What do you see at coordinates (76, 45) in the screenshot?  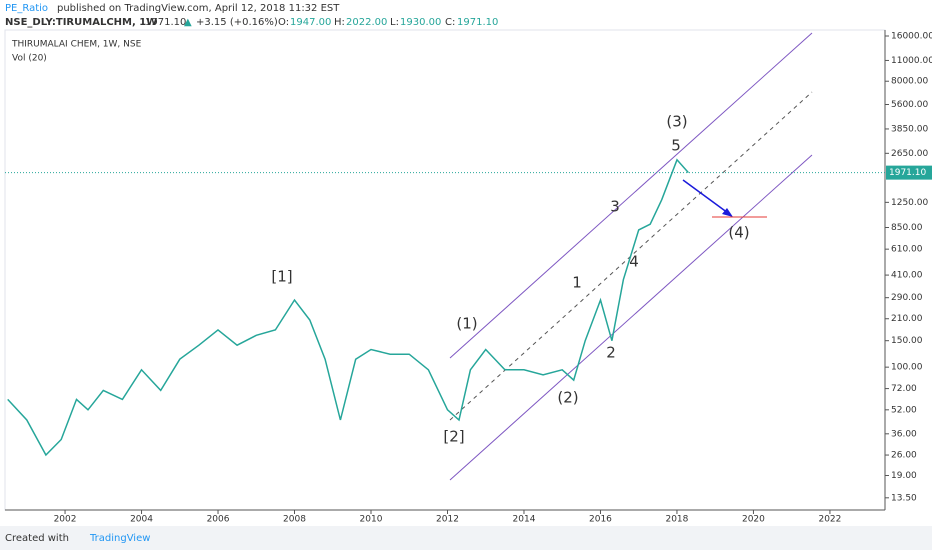 I see `chart-title: THIRUMALAI CHEM, 1W, NSE` at bounding box center [76, 45].